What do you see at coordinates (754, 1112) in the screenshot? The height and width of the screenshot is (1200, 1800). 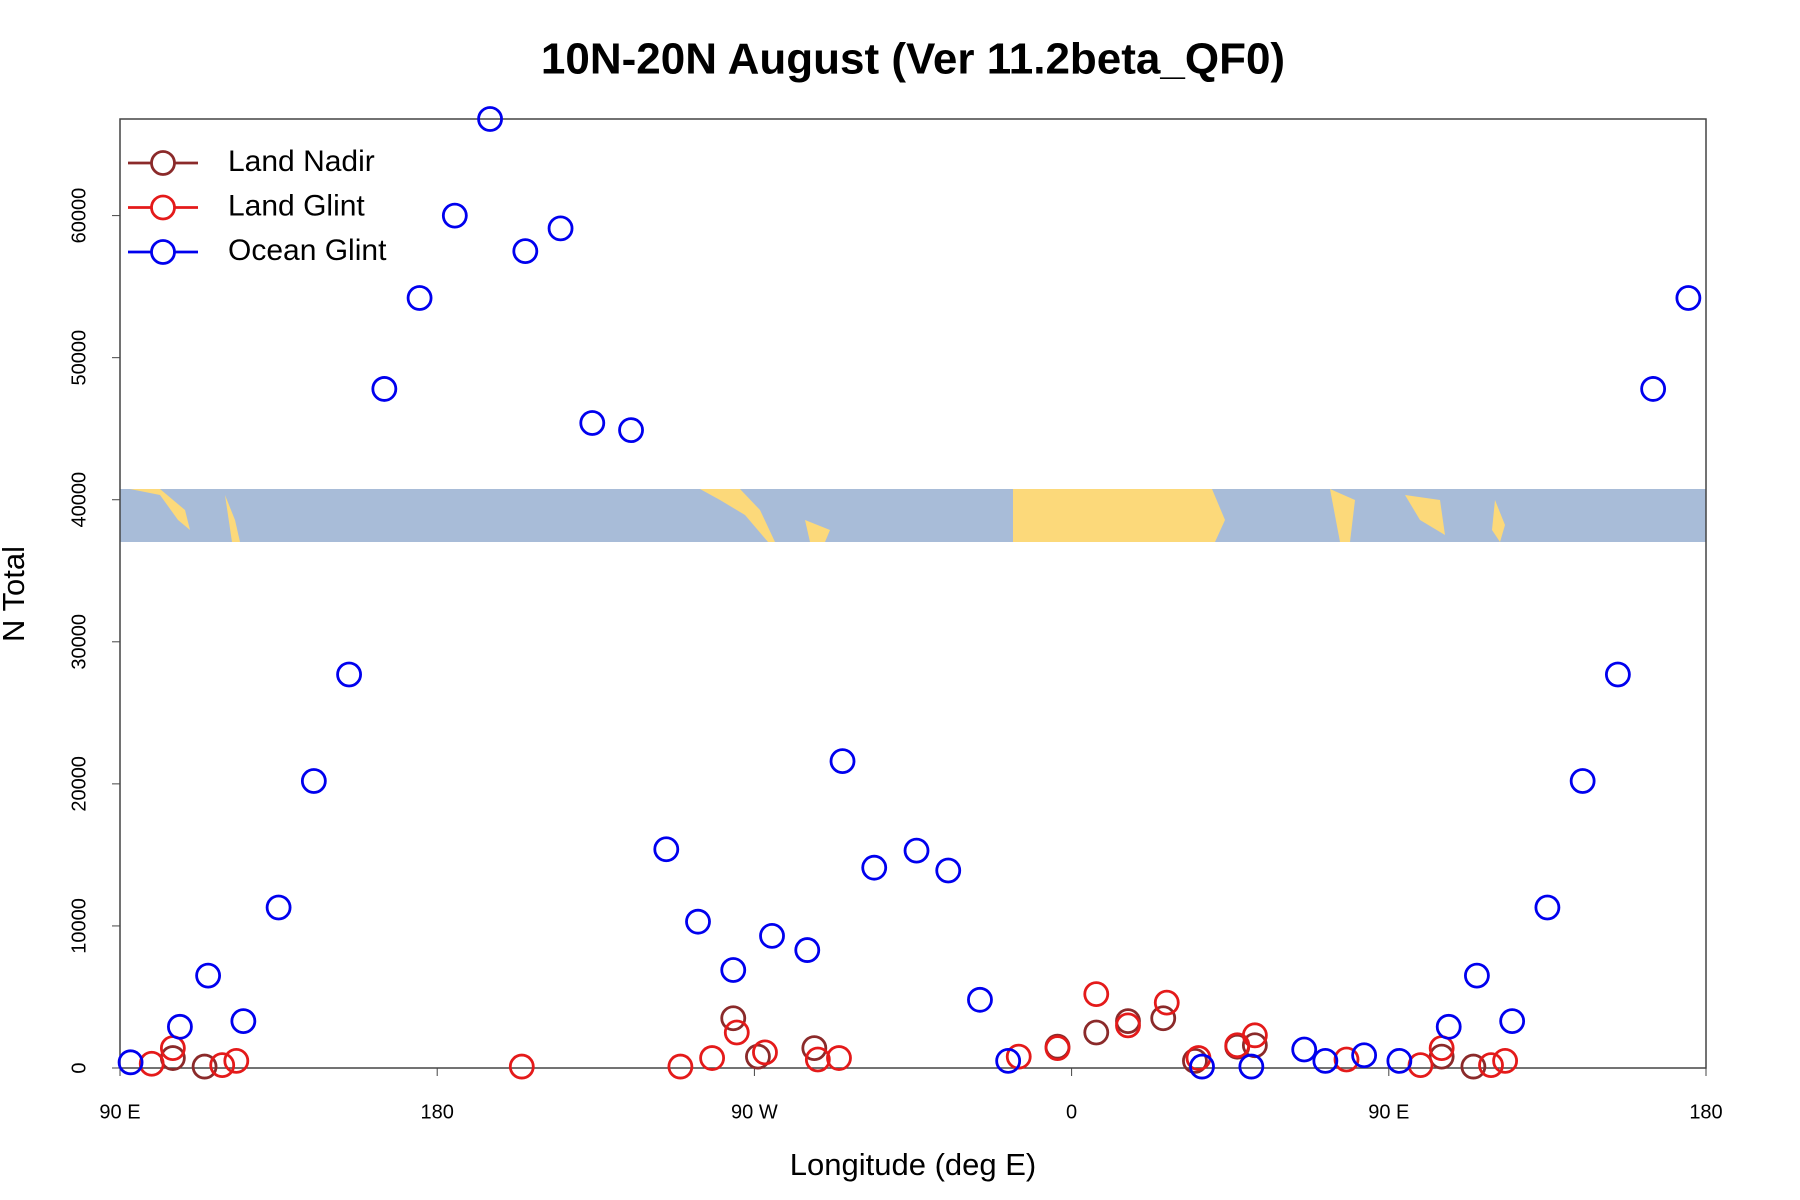 I see `x-tick-label: 90 W` at bounding box center [754, 1112].